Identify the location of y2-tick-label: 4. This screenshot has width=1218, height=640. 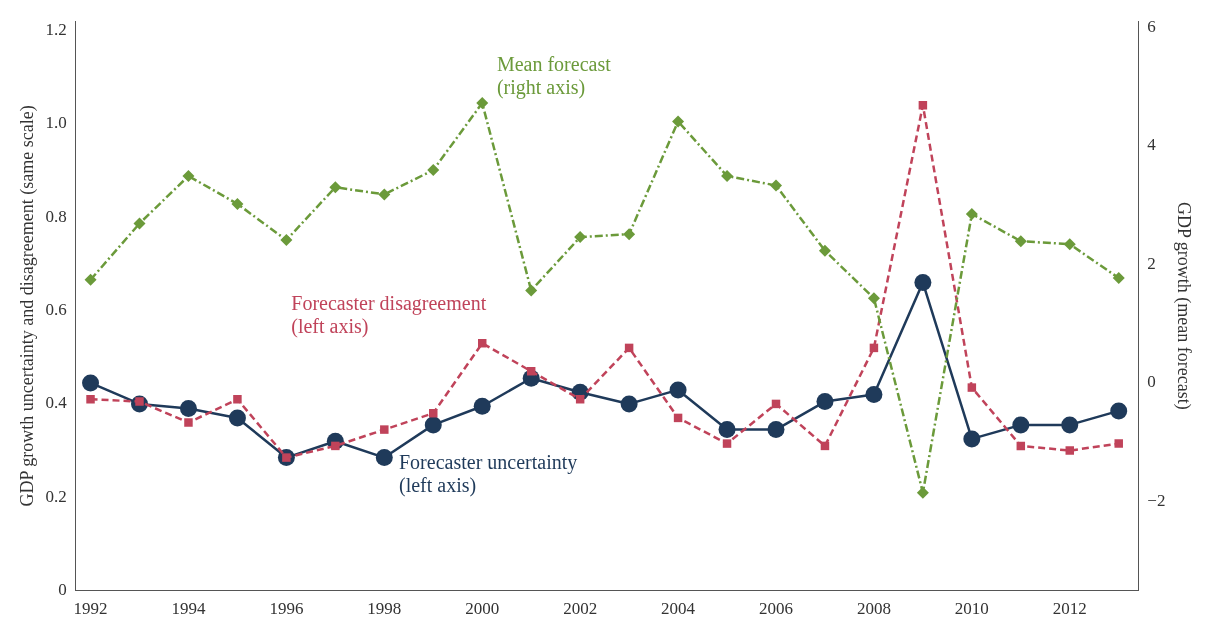
(1152, 145).